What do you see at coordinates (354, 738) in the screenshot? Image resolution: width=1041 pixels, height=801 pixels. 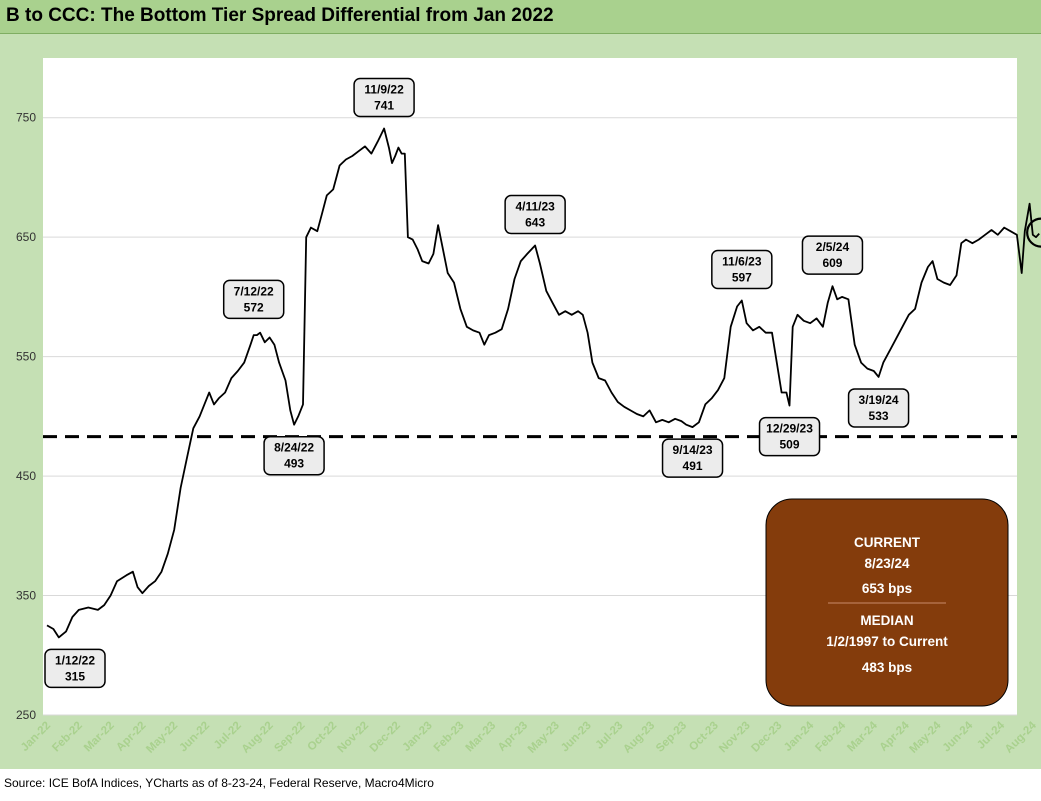 I see `x-tick-label: Nov-22` at bounding box center [354, 738].